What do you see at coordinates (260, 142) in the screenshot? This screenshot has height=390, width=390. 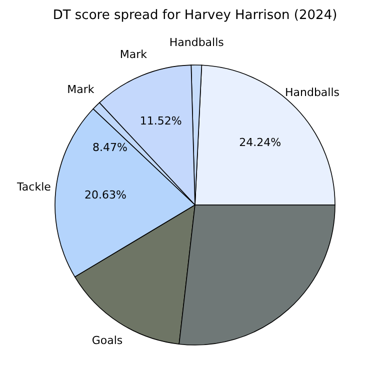 I see `data-label: 24.24%` at bounding box center [260, 142].